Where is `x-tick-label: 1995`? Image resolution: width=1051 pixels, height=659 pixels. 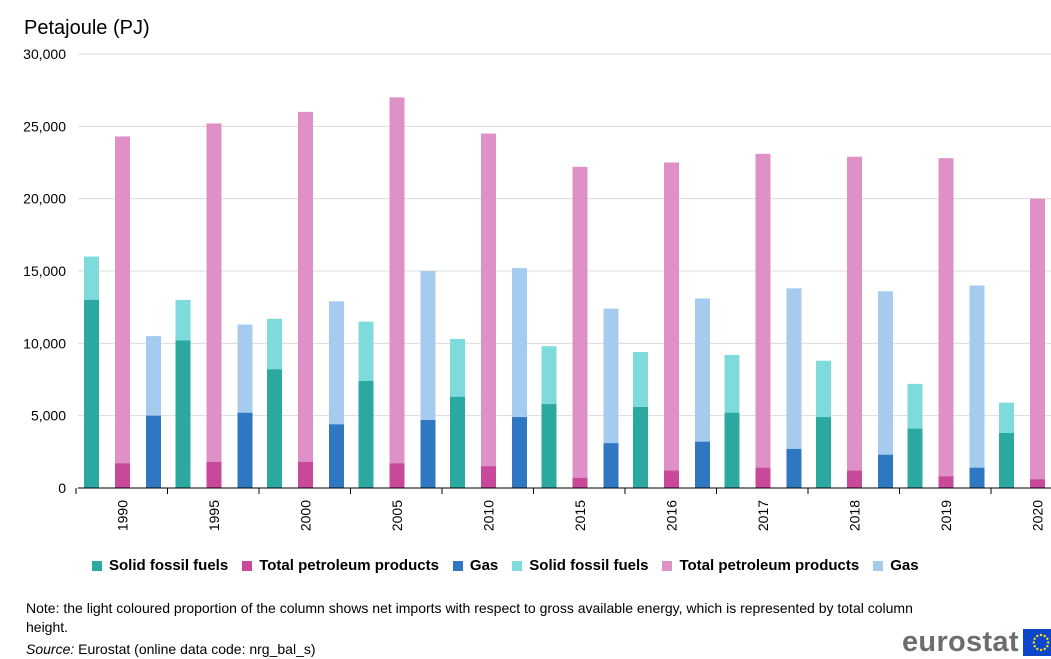
x-tick-label: 1995 is located at coordinates (214, 515).